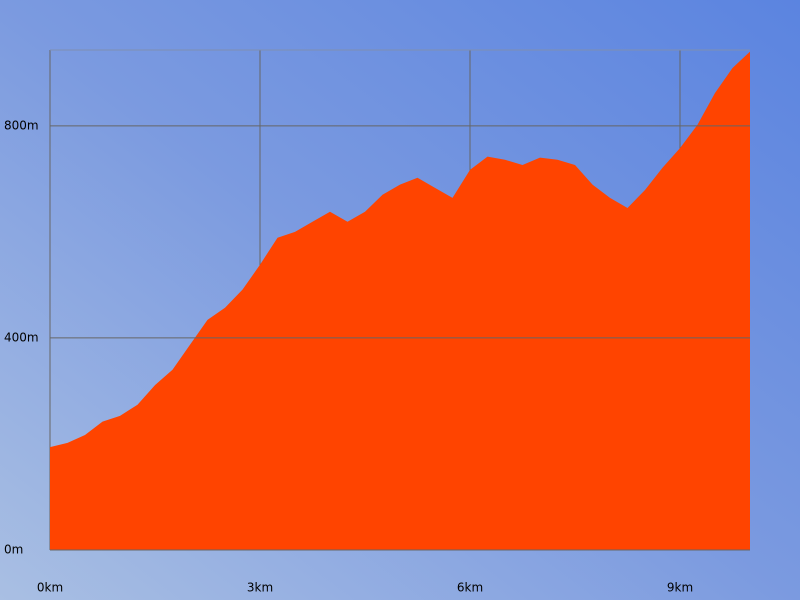 The height and width of the screenshot is (600, 800). Describe the element at coordinates (21, 337) in the screenshot. I see `y-tick-label: 400m` at that location.